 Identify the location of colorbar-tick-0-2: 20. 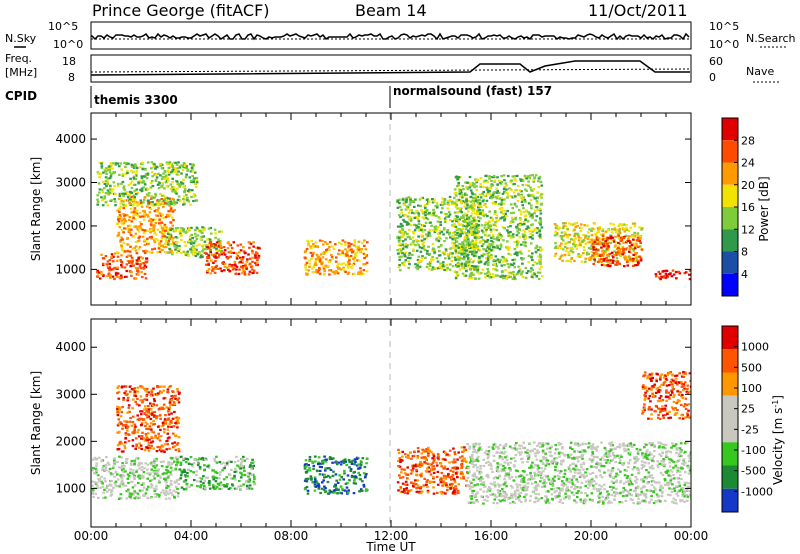
(748, 185).